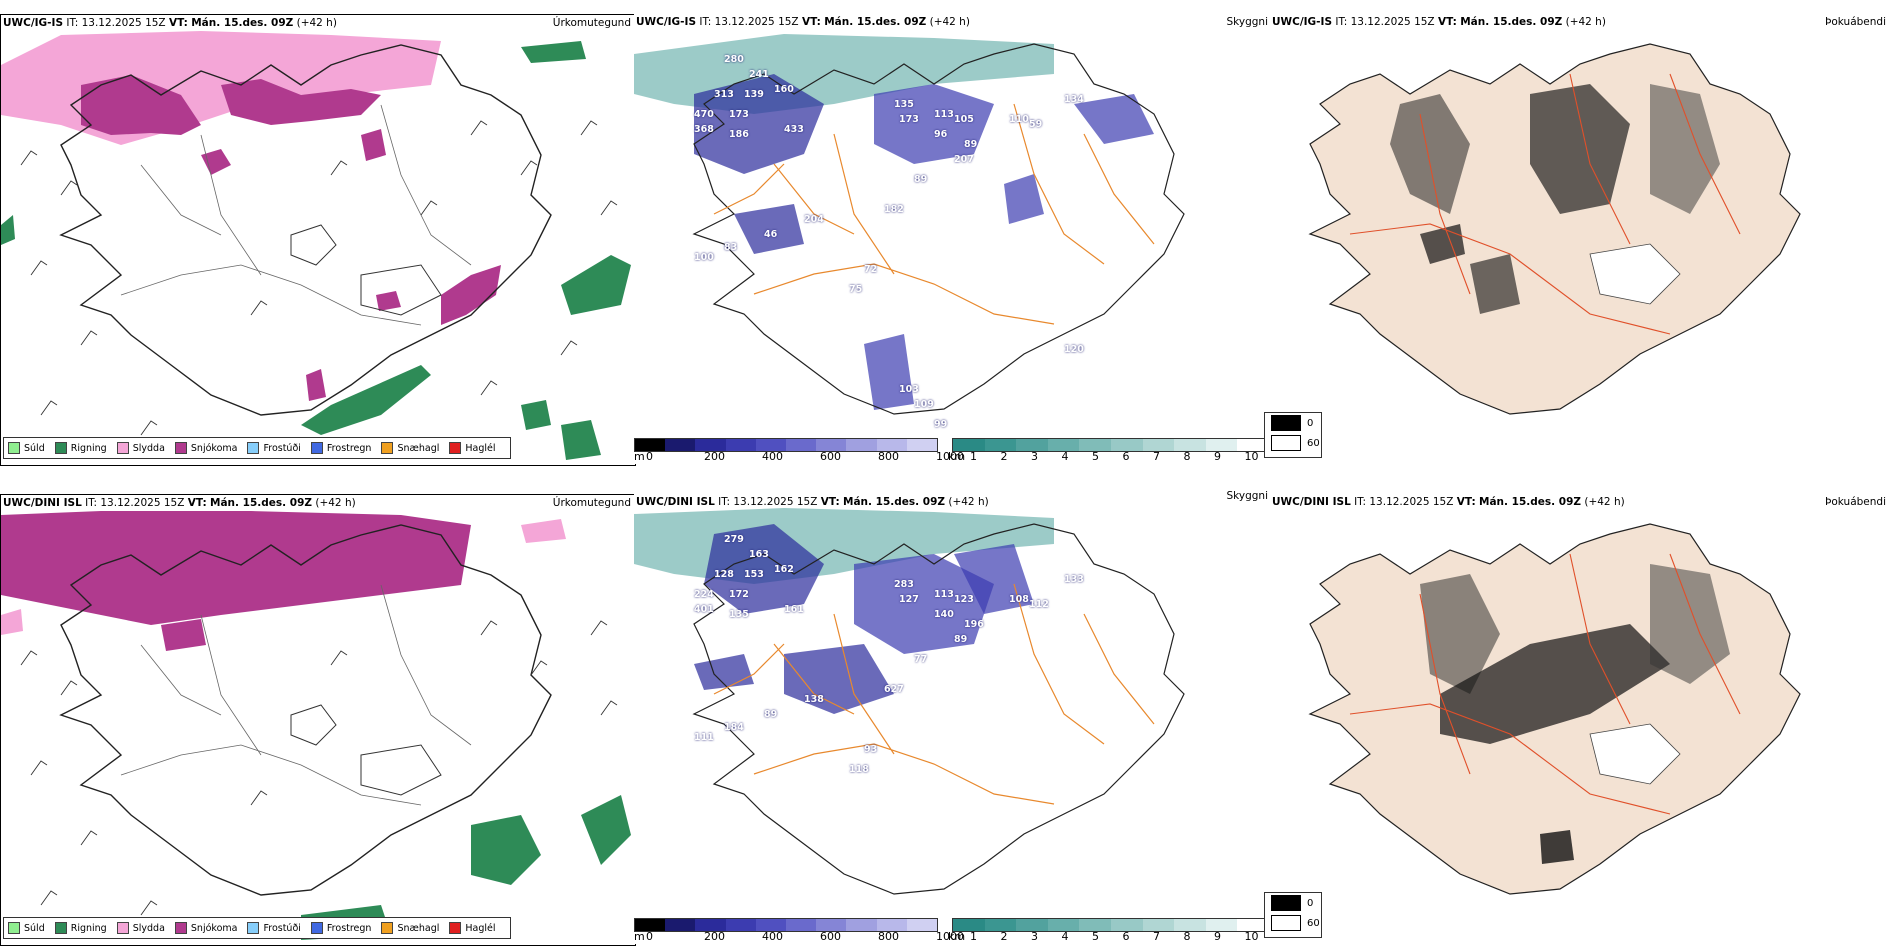 The image size is (1900, 950). Describe the element at coordinates (704, 129) in the screenshot. I see `cloud-base-value: 368` at that location.